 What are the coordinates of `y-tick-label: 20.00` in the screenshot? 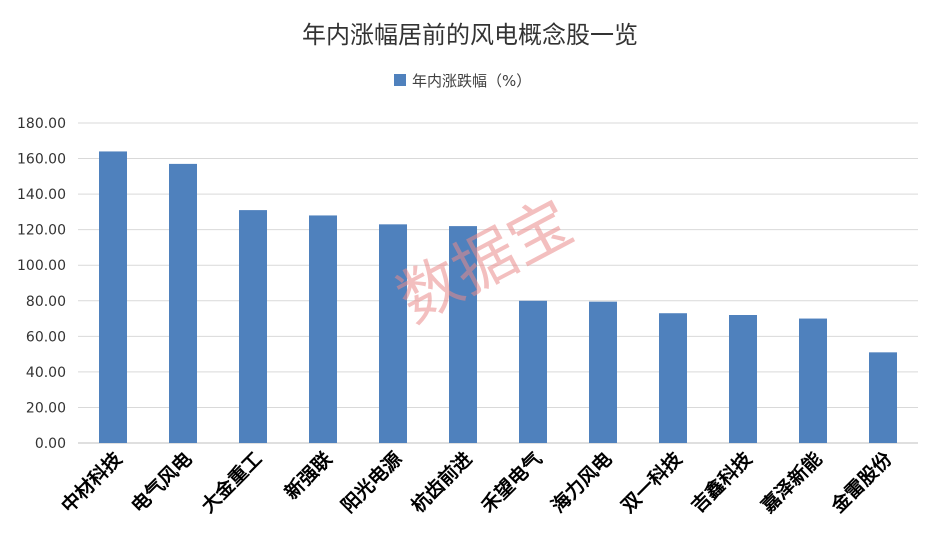 It's located at (46, 408).